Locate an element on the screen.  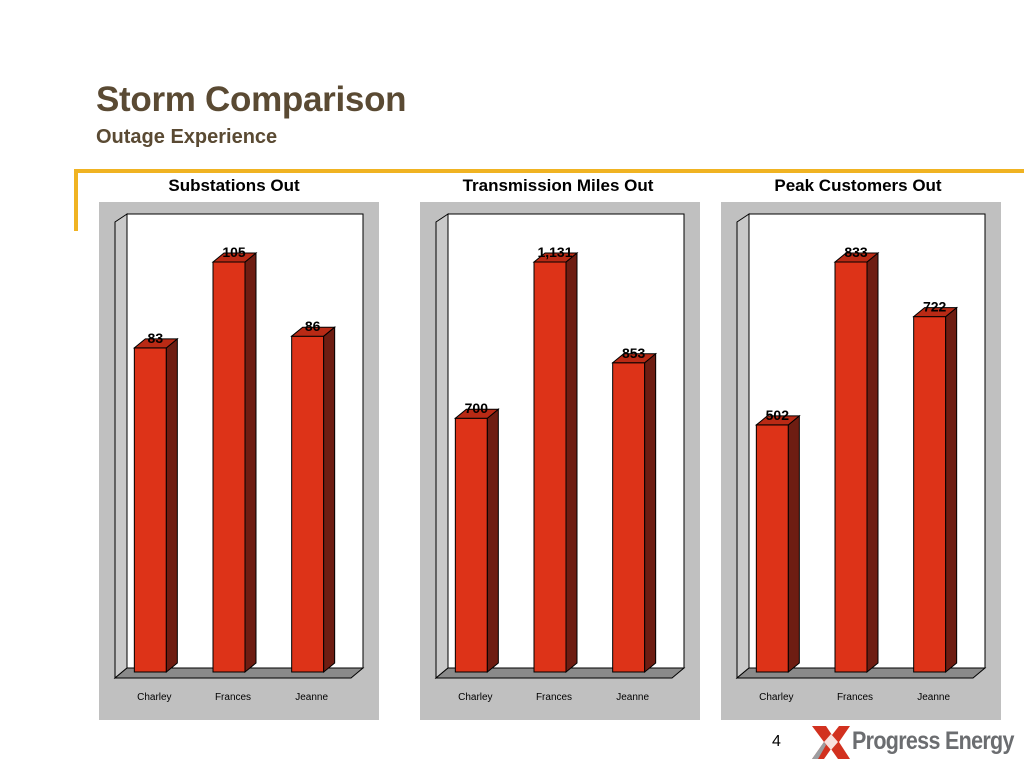
slide-title: Storm Comparison is located at coordinates (251, 99).